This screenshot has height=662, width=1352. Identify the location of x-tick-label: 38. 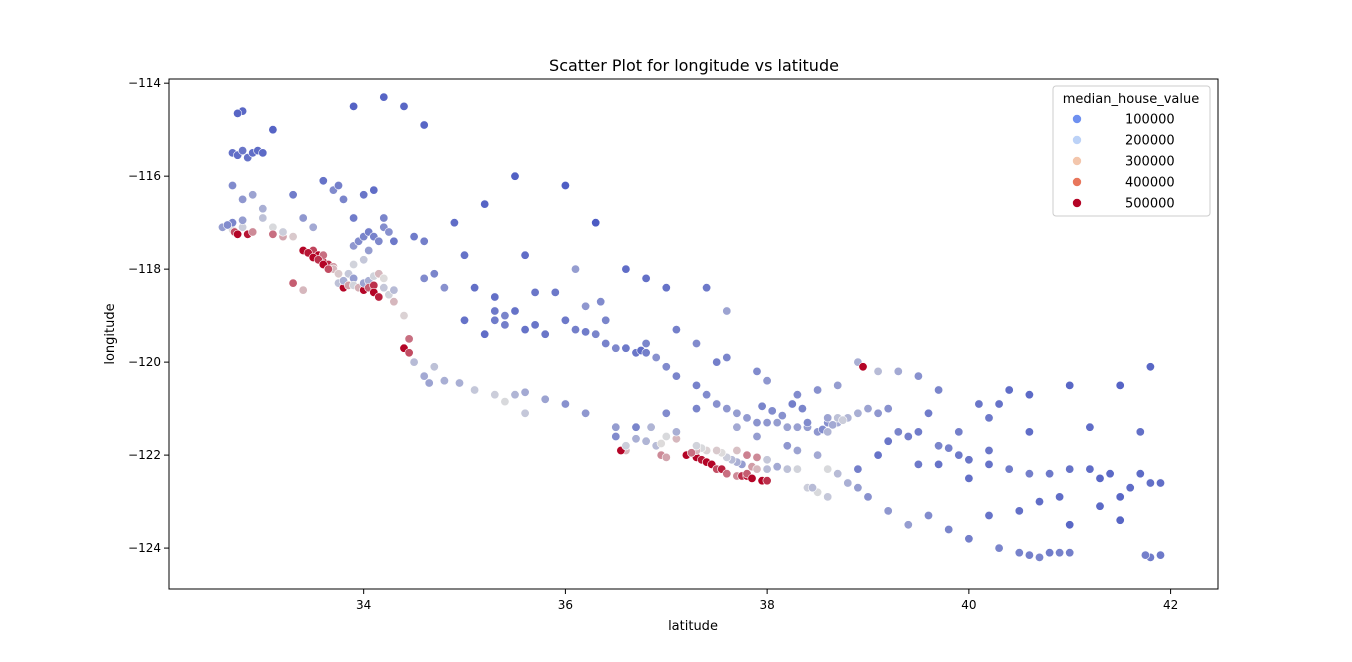
(766, 605).